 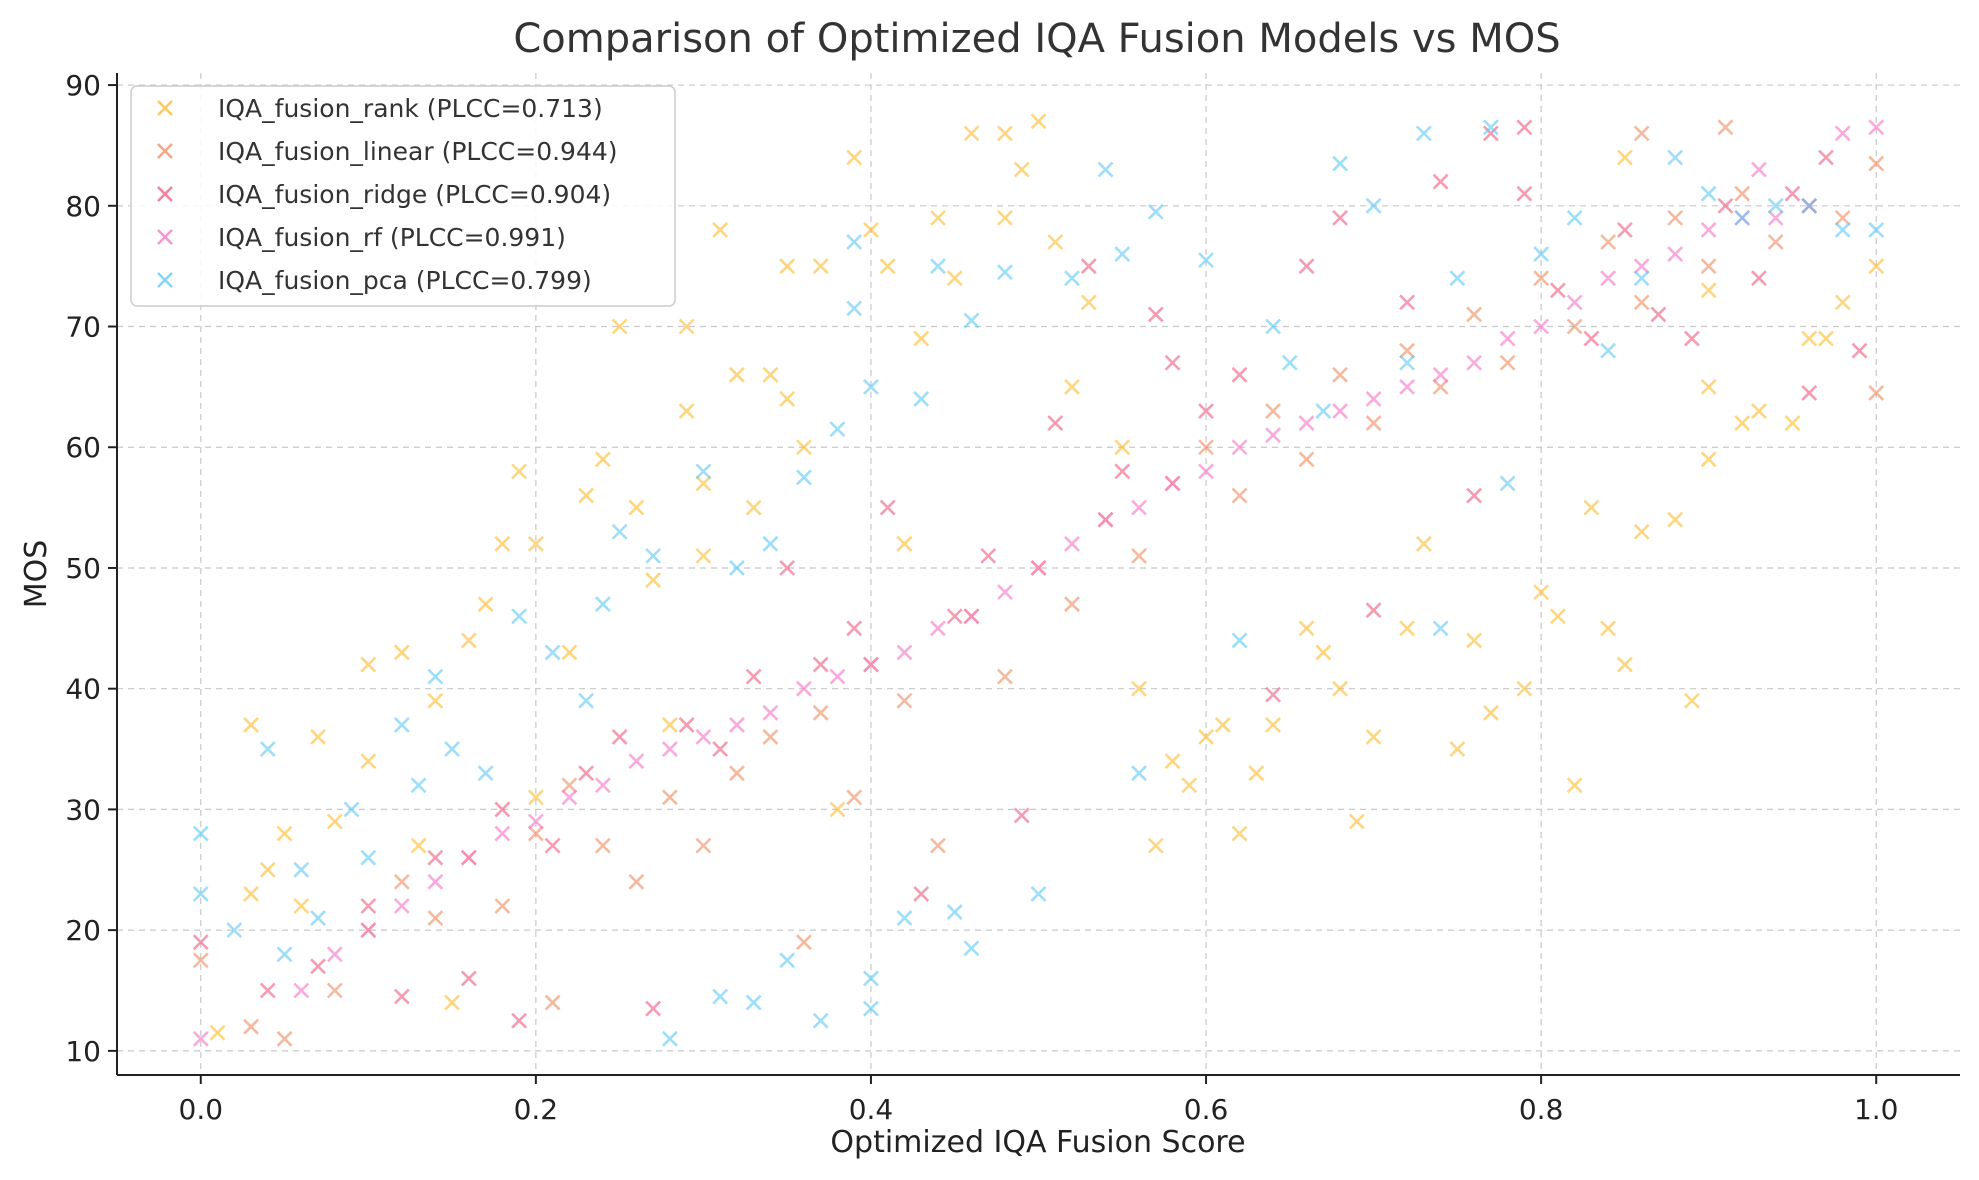 I want to click on legend-label: IQA_fusion_pca (PLCC=0.799), so click(x=405, y=280).